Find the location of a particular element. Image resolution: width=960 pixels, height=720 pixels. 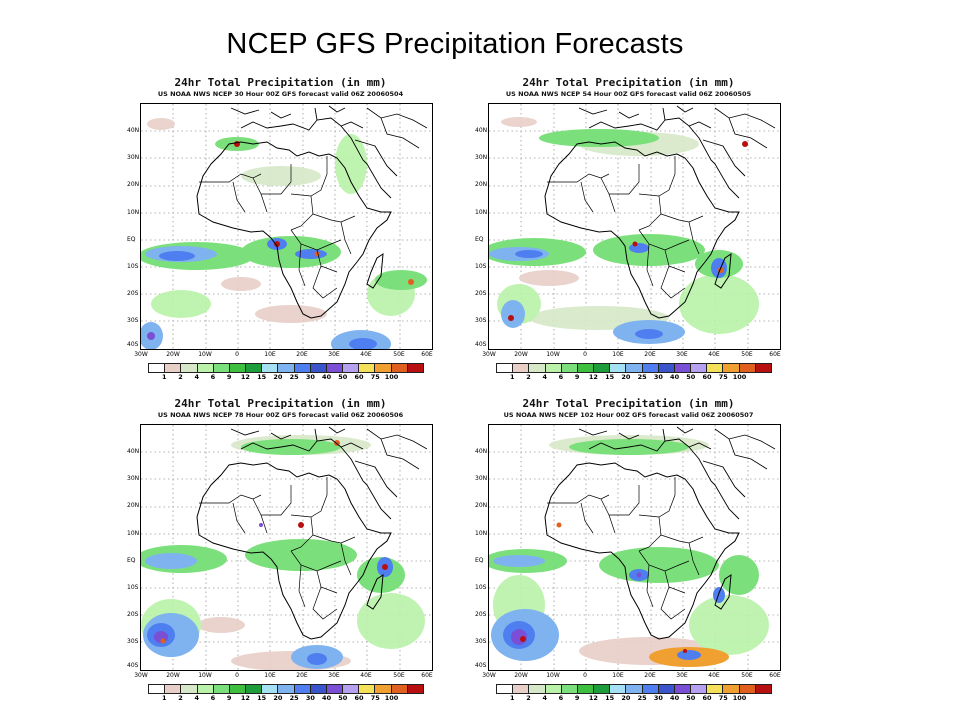

colorbar-label: 25 is located at coordinates (294, 377).